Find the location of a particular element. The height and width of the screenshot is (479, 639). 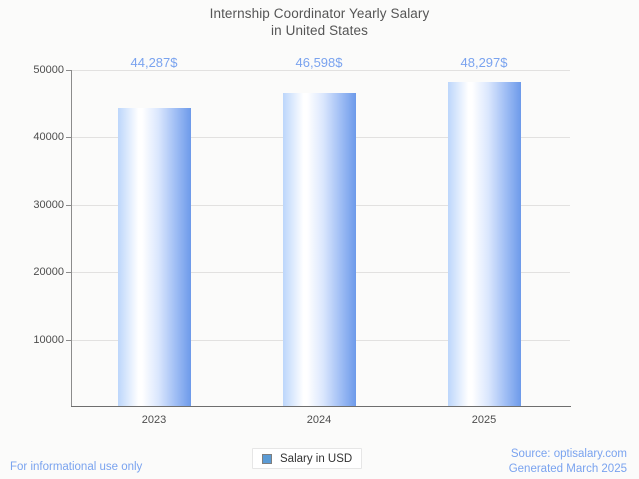

source-line: Source: optisalary.com is located at coordinates (568, 454).